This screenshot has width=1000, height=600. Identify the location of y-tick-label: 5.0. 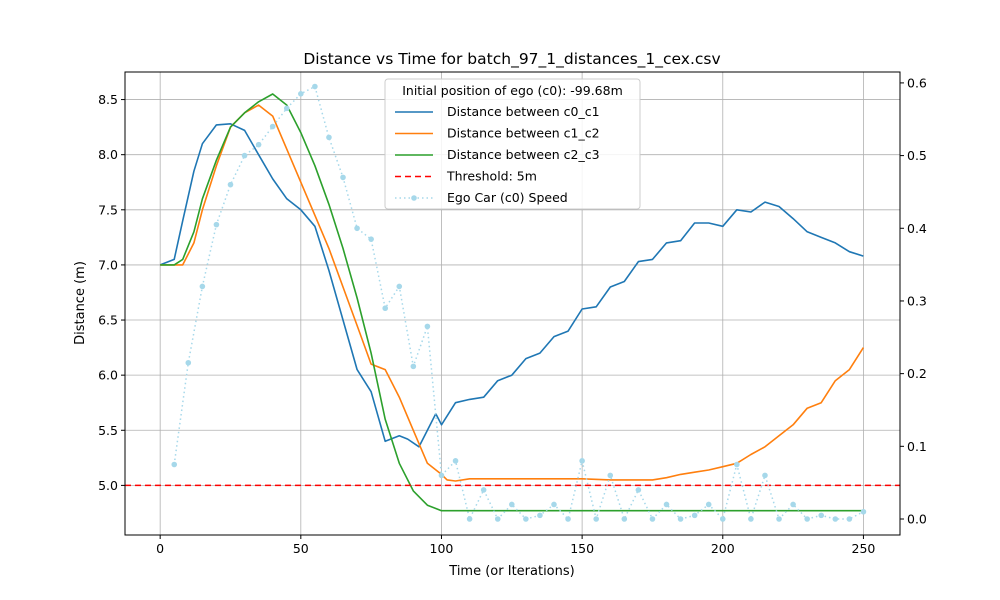
(108, 485).